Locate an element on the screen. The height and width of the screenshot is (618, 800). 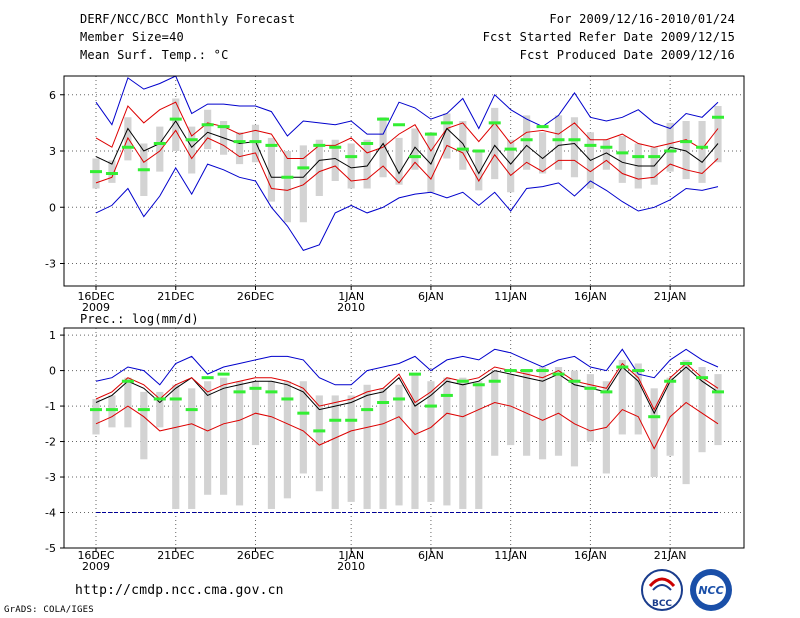
series-mean-line is located at coordinates (407, 149).